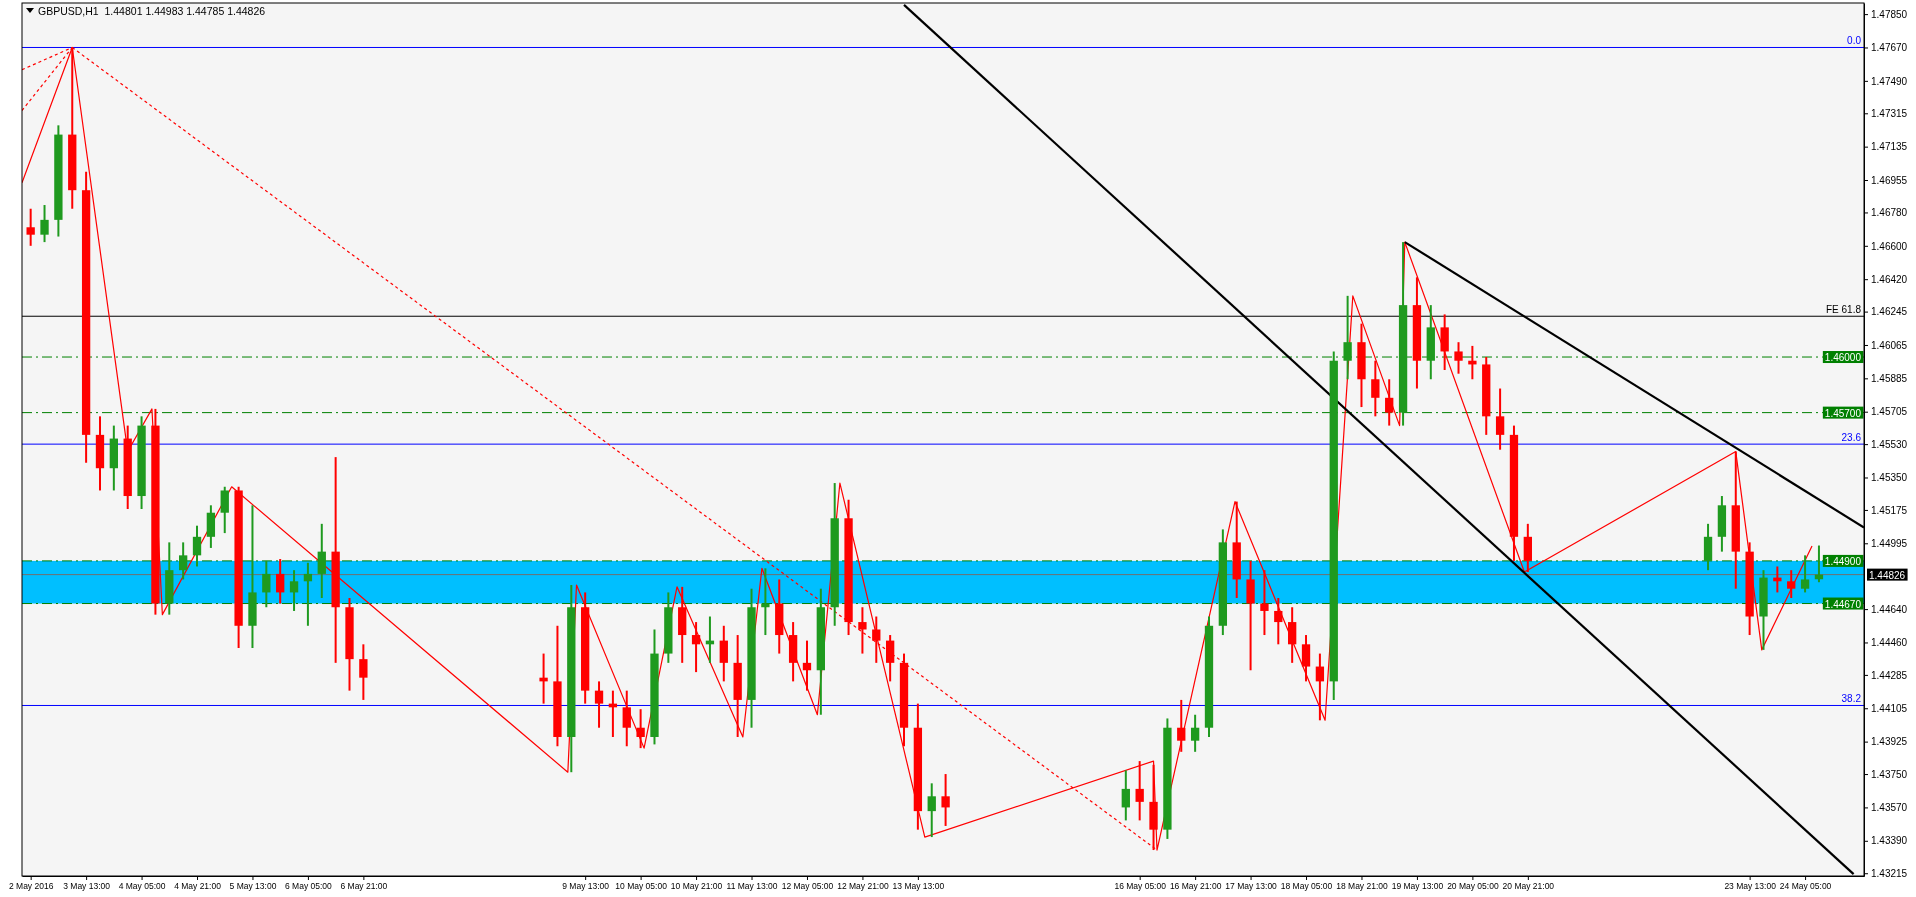  Describe the element at coordinates (1889, 708) in the screenshot. I see `y-tick-label: 1.44105` at that location.